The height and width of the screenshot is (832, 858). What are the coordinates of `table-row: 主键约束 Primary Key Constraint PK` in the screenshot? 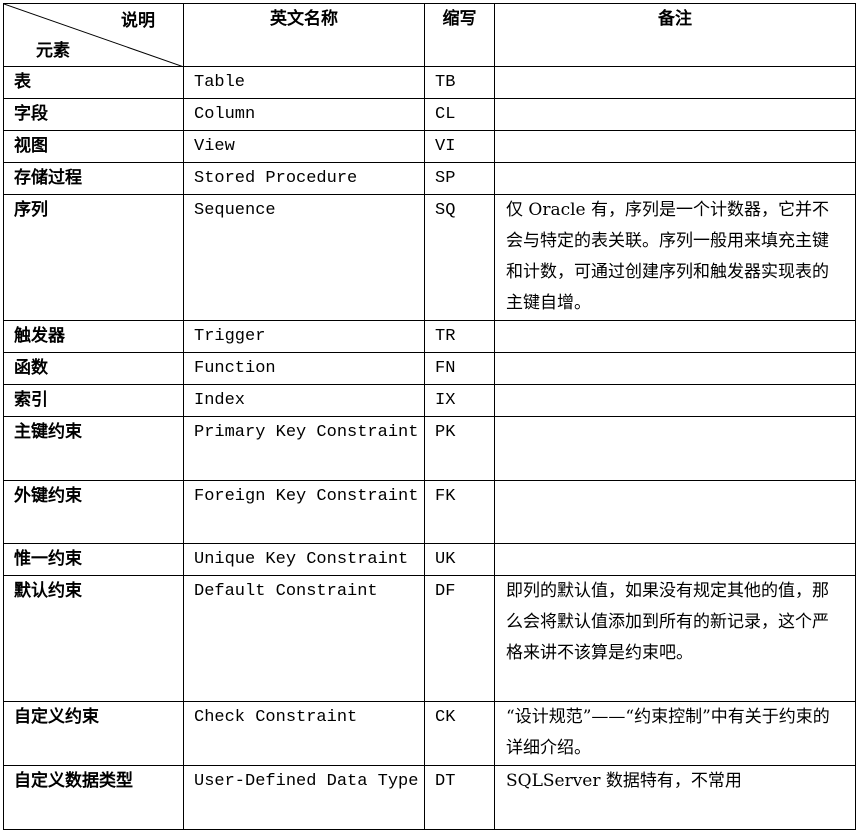 It's located at (429, 448).